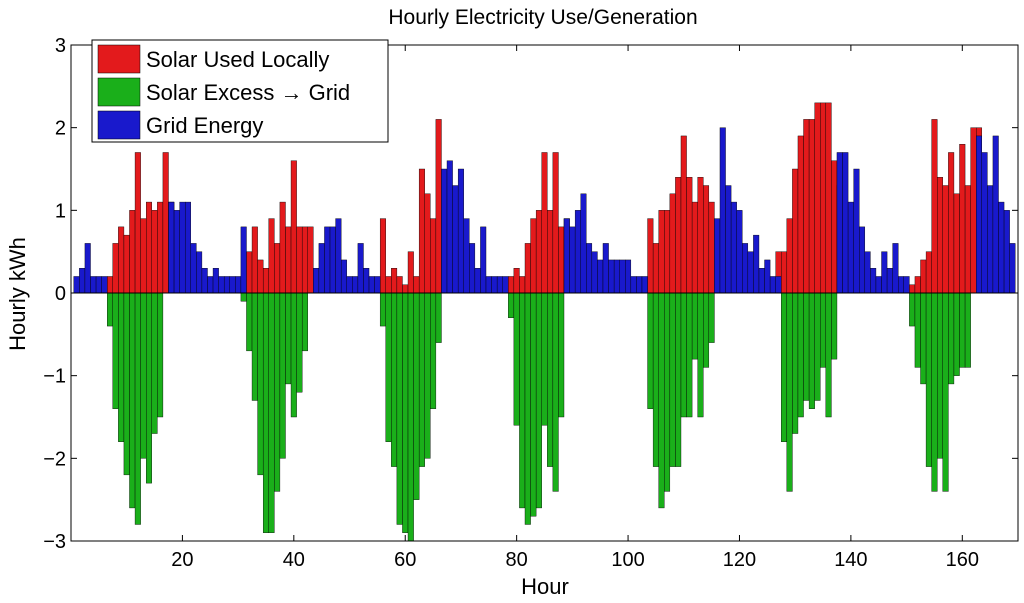 The height and width of the screenshot is (603, 1024). I want to click on y-tick-label: 1, so click(60, 211).